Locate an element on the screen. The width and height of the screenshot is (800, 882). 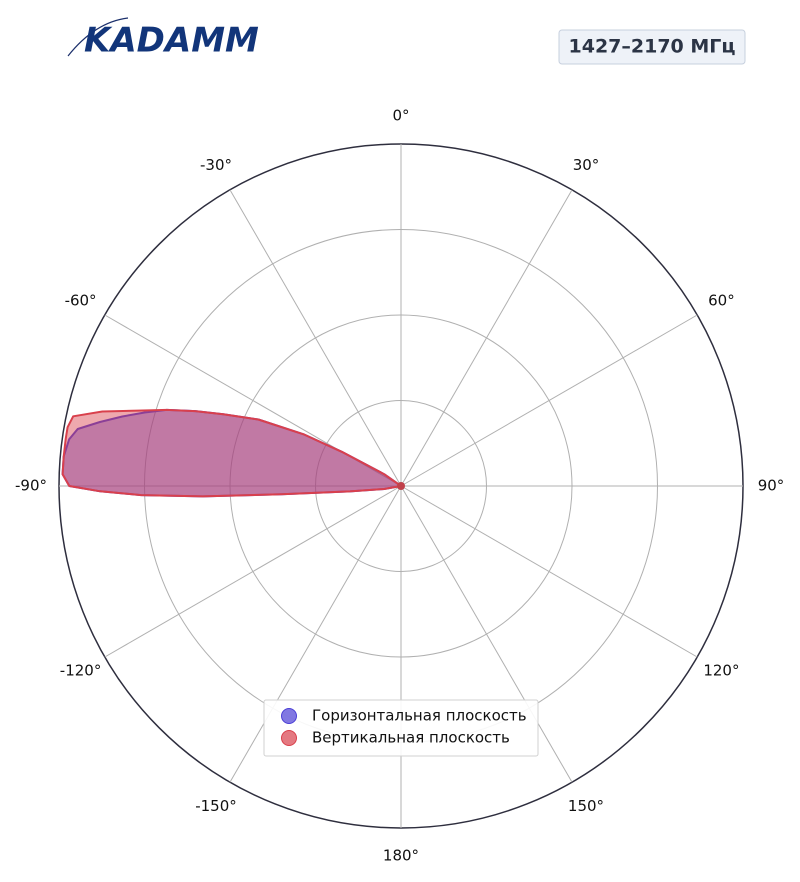
title-box is located at coordinates (652, 47).